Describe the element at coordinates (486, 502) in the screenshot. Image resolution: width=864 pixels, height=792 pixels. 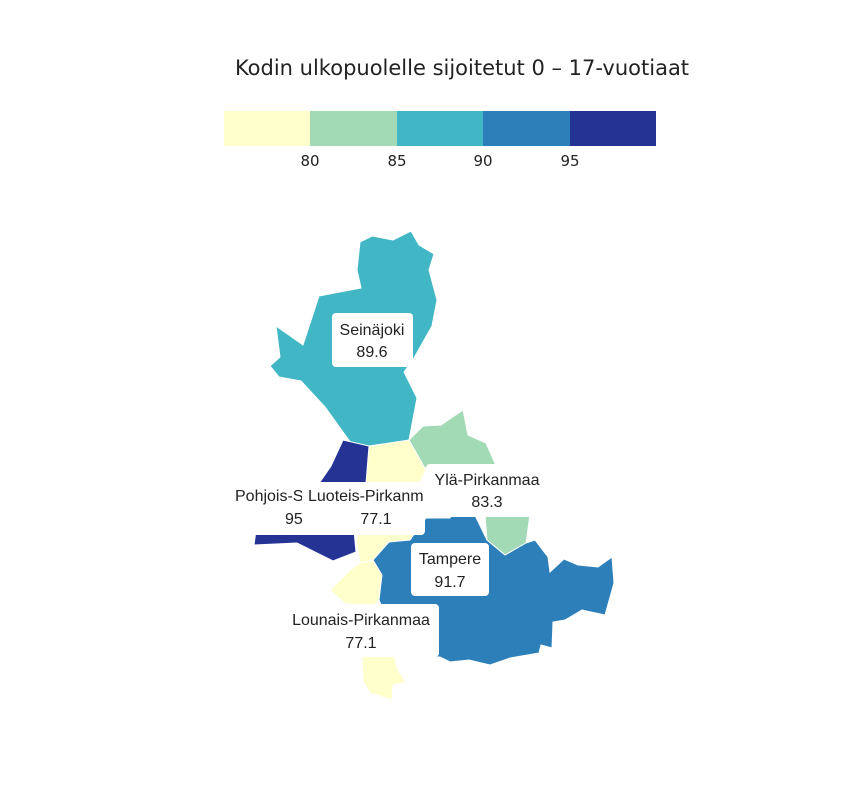
I see `label-value-yla-pirkanmaa: 83.3` at that location.